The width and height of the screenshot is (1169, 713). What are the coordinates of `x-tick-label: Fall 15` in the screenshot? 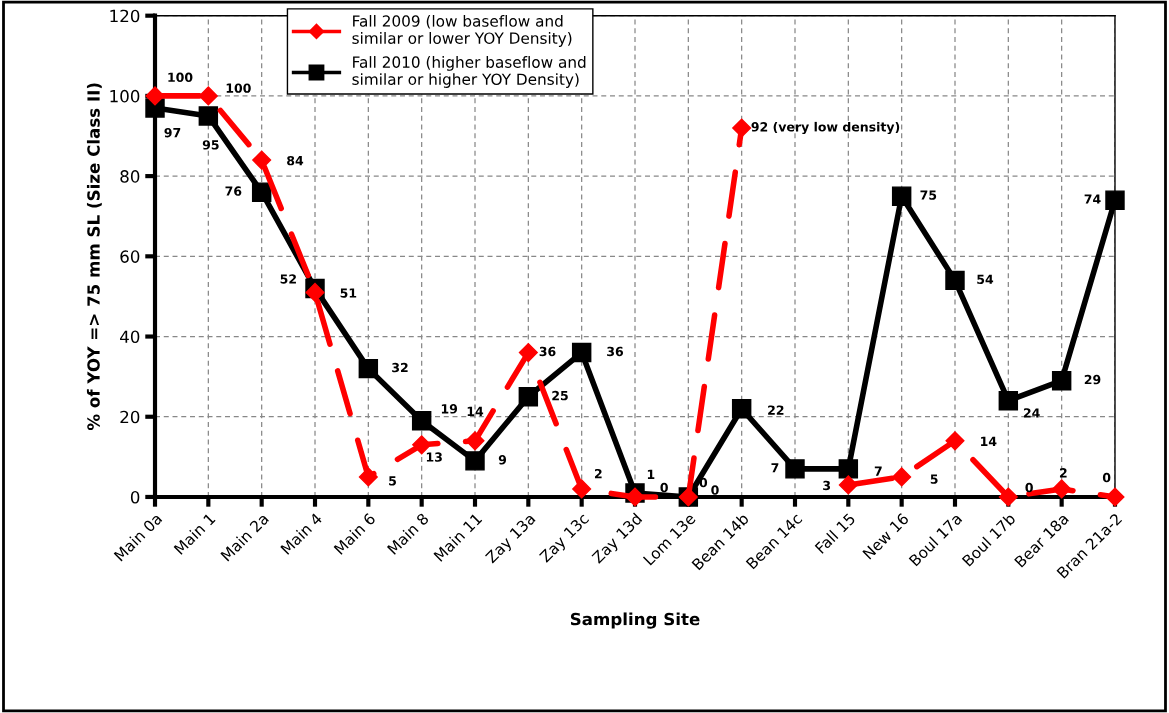 It's located at (835, 533).